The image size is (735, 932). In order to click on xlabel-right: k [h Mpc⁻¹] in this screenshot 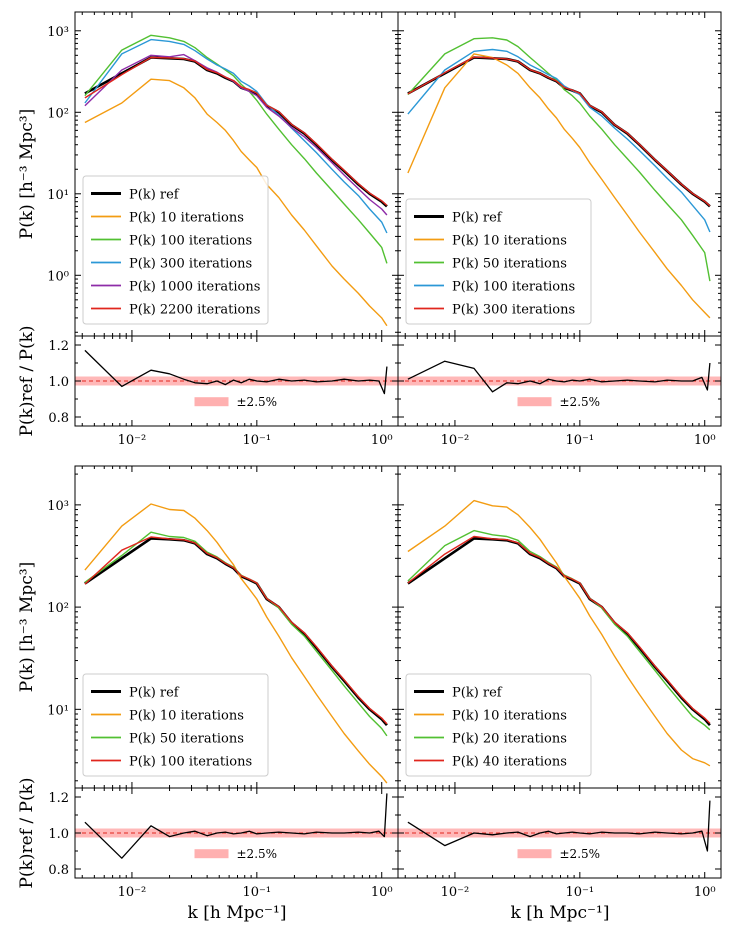, I will do `click(560, 913)`.